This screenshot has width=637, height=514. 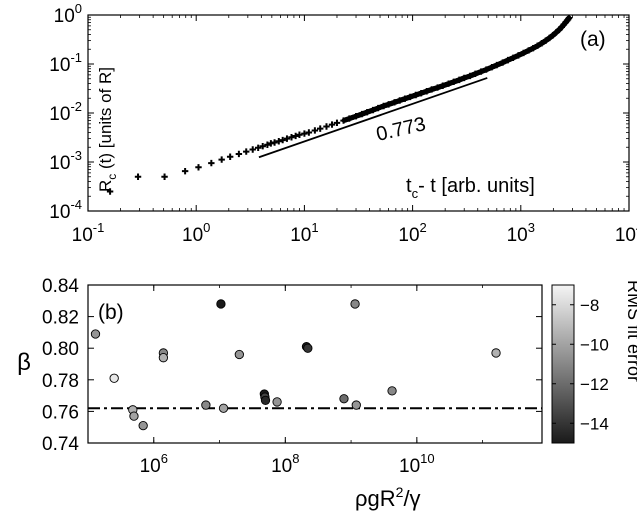 What do you see at coordinates (60, 286) in the screenshot?
I see `y-tick-label: 0.84` at bounding box center [60, 286].